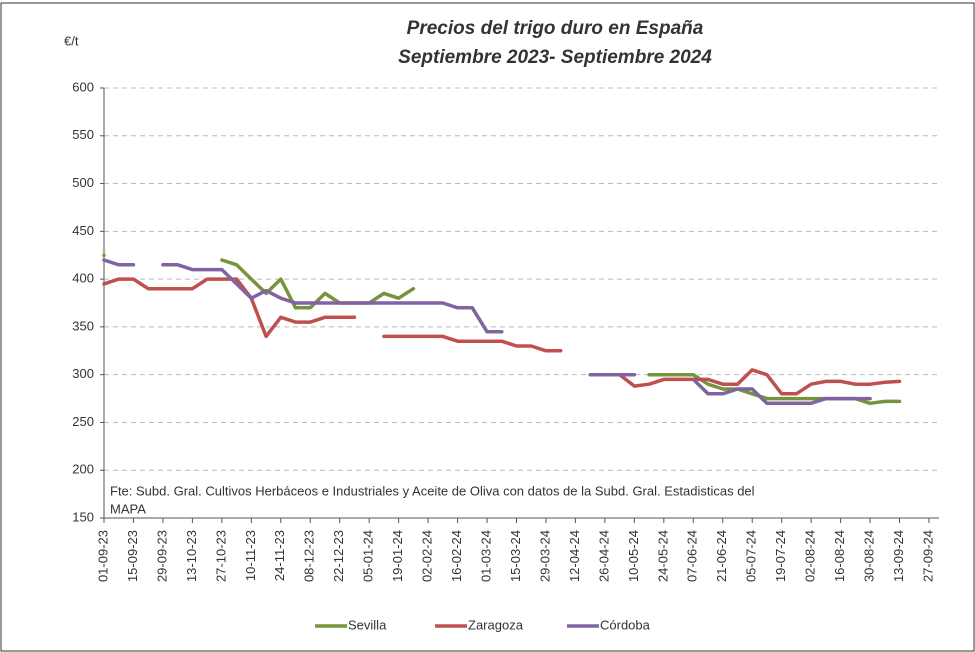 This screenshot has height=652, width=975. What do you see at coordinates (751, 556) in the screenshot?
I see `x-tick-label: 05-07-24` at bounding box center [751, 556].